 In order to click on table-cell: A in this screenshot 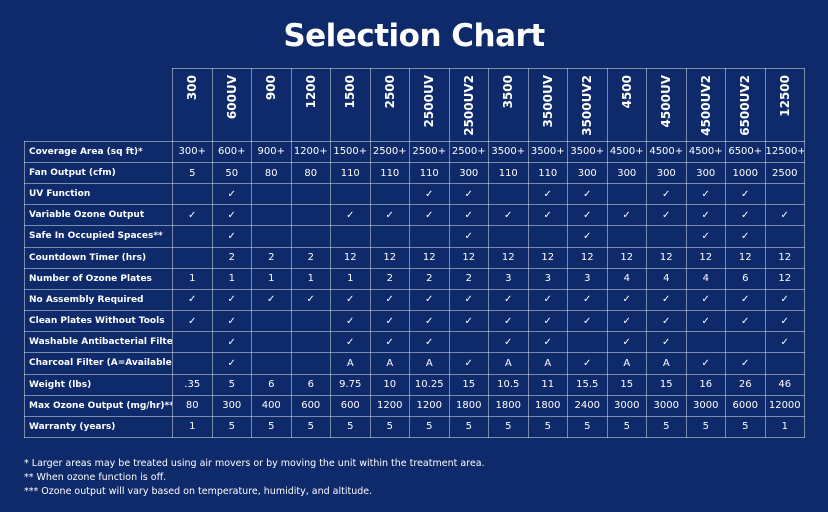, I will do `click(547, 363)`.